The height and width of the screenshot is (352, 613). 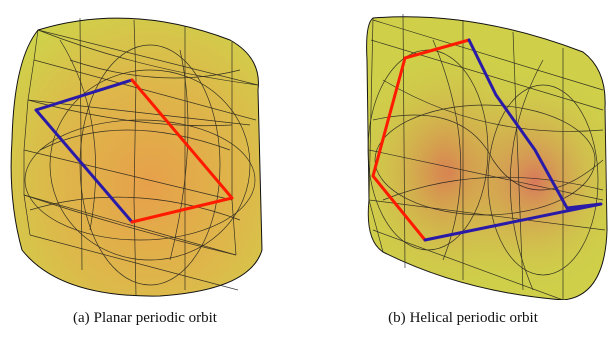 What do you see at coordinates (84, 151) in the screenshot?
I see `orbit-segment-blue` at bounding box center [84, 151].